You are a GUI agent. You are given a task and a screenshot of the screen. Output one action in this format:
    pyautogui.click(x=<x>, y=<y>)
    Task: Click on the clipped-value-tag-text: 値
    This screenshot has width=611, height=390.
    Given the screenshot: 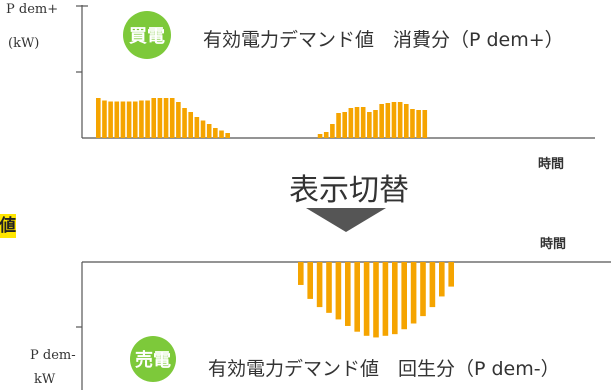 What is the action you would take?
    pyautogui.click(x=8, y=226)
    